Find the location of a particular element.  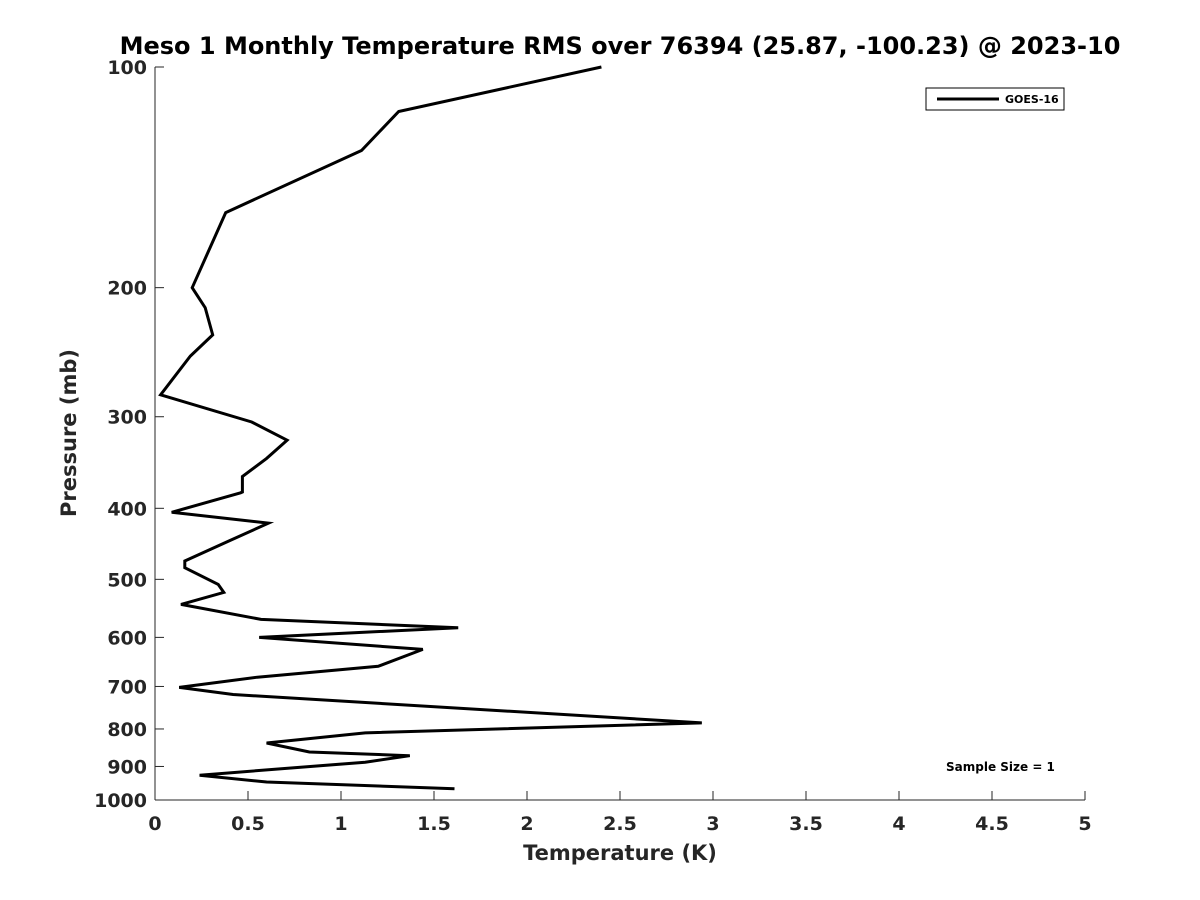

y-tick-label: 500 is located at coordinates (127, 580).